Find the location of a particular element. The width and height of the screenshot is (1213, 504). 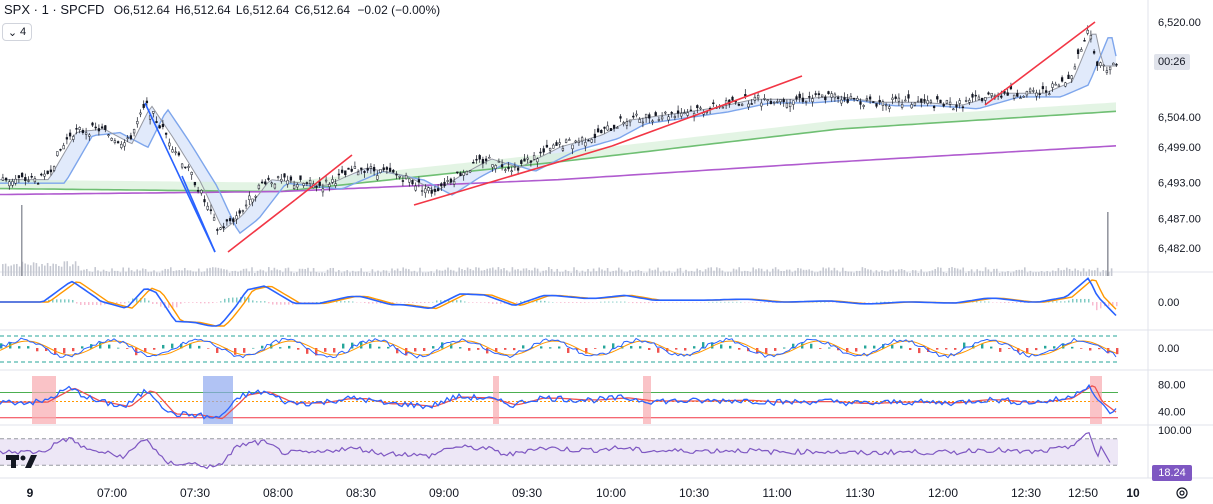

indicators-toggle-button: ⌄ 4 is located at coordinates (17, 32).